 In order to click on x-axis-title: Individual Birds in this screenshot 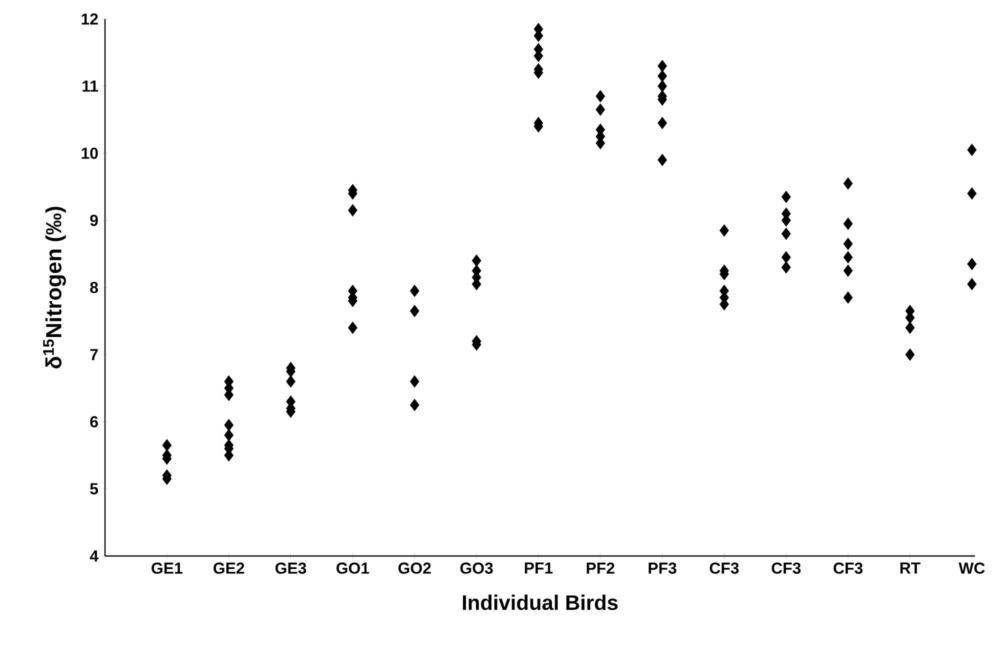, I will do `click(540, 602)`.